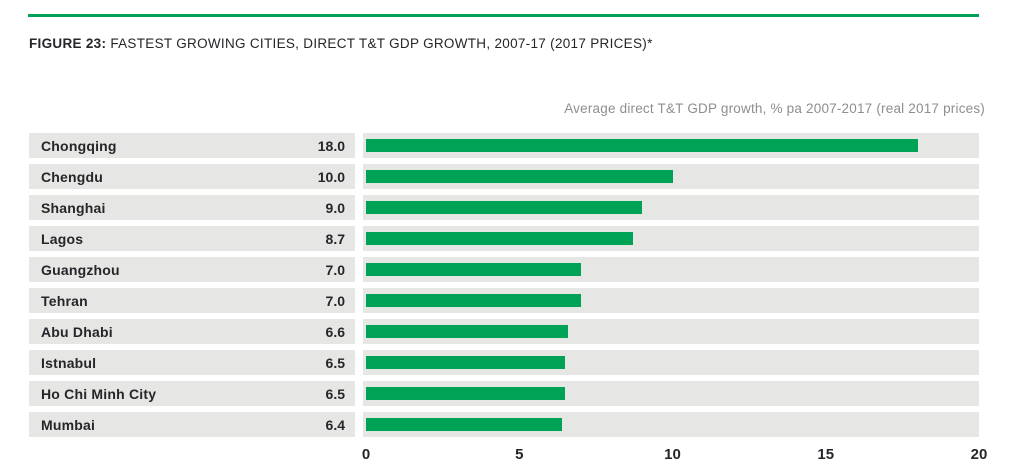  I want to click on chart-row: Shanghai 9.0, so click(504, 207).